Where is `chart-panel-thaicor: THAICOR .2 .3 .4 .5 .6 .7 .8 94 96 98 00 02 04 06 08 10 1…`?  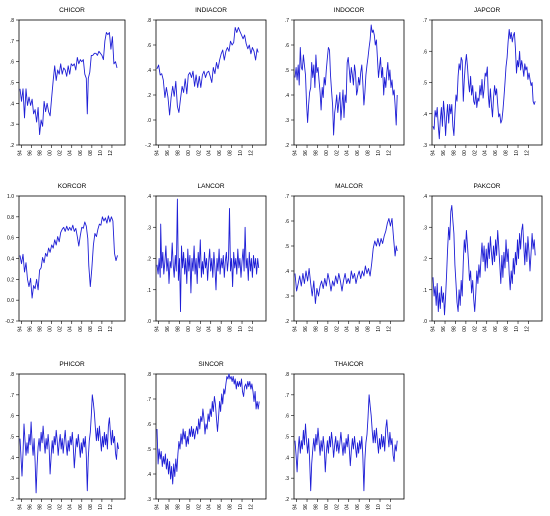 chart-panel-thaicor: THAICOR .2 .3 .4 .5 .6 .7 .8 94 96 98 00 02 04 06 08 10 1… is located at coordinates (345, 435).